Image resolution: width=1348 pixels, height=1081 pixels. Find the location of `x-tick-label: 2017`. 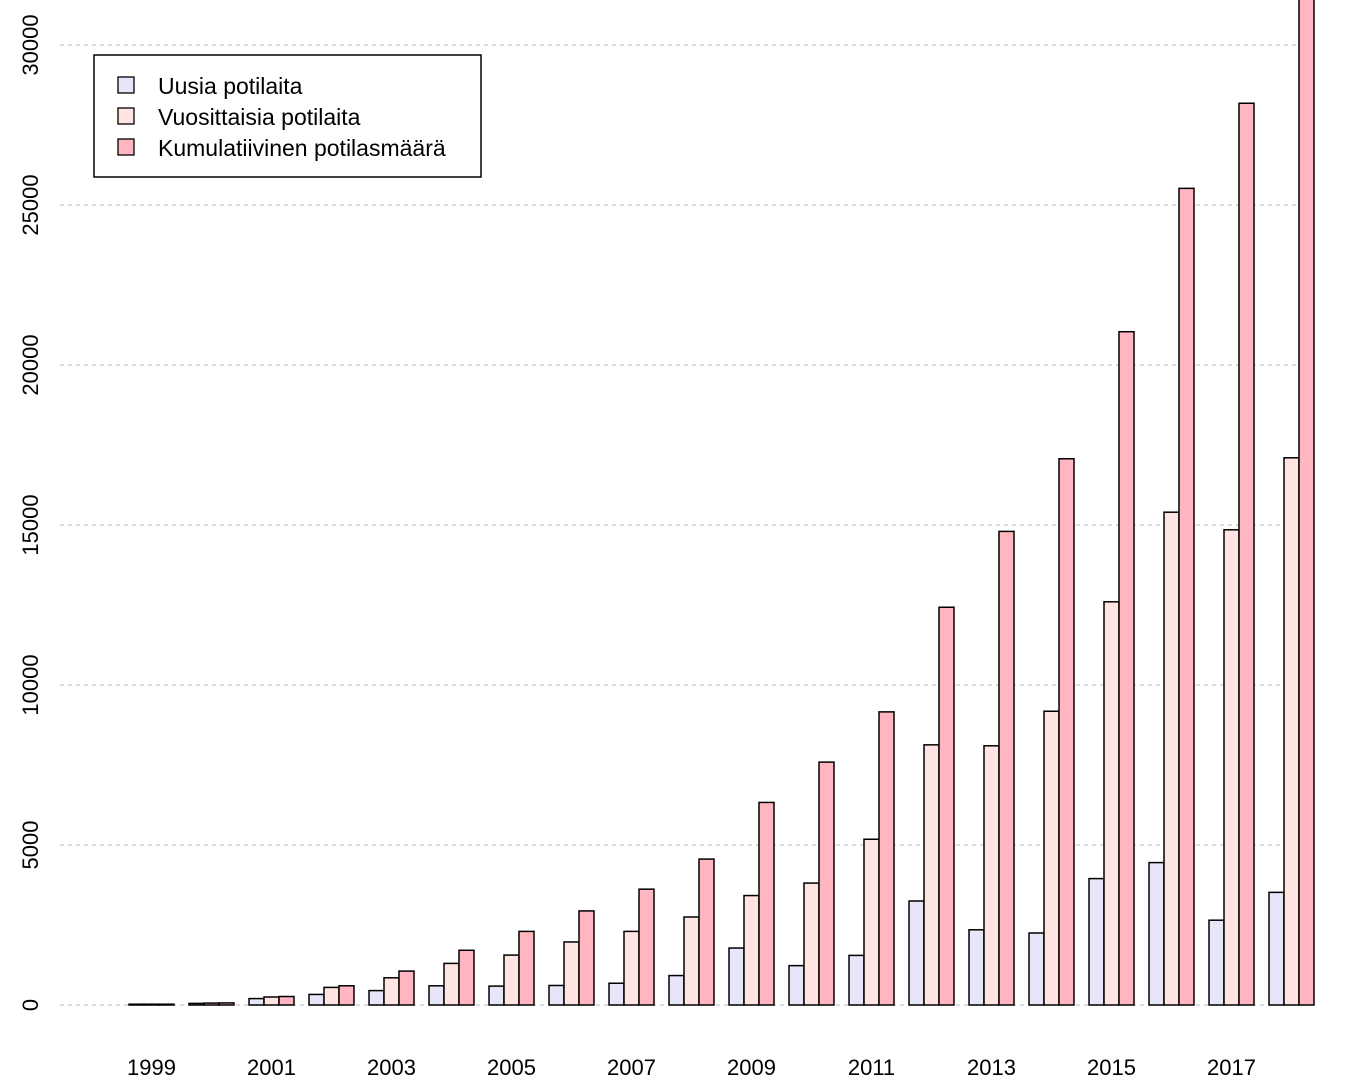

x-tick-label: 2017 is located at coordinates (1231, 1067).